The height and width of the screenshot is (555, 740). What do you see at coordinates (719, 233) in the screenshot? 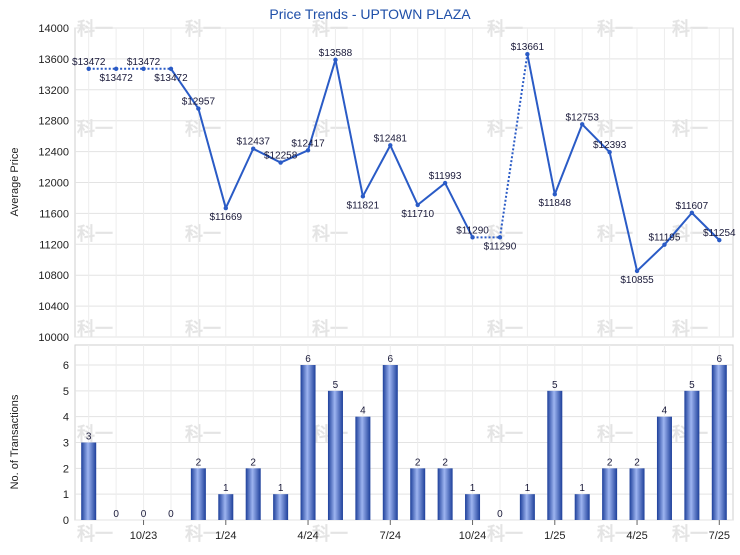
I see `price-data-label: $11254` at bounding box center [719, 233].